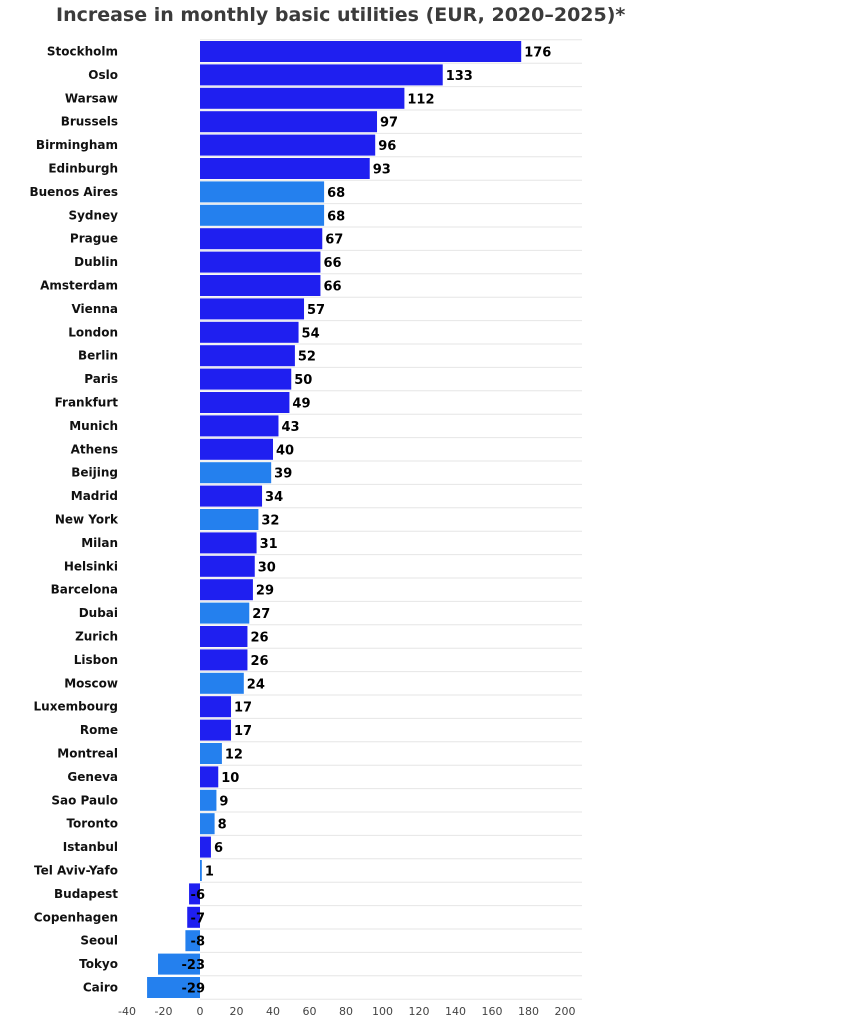 The width and height of the screenshot is (844, 1024). I want to click on value-label: 8, so click(222, 825).